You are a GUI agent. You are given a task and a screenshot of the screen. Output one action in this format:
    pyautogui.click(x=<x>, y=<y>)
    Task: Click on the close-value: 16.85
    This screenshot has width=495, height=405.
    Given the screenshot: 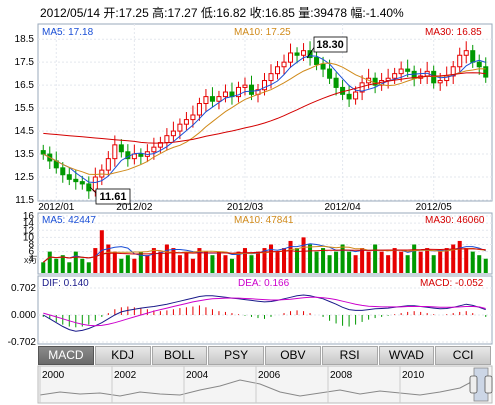 What is the action you would take?
    pyautogui.click(x=279, y=13)
    